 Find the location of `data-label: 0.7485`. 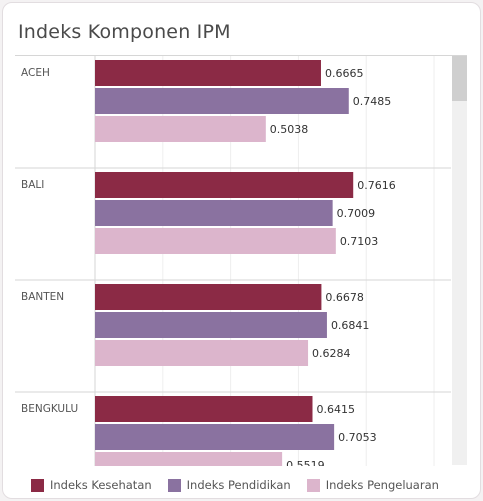

data-label: 0.7485 is located at coordinates (372, 101).